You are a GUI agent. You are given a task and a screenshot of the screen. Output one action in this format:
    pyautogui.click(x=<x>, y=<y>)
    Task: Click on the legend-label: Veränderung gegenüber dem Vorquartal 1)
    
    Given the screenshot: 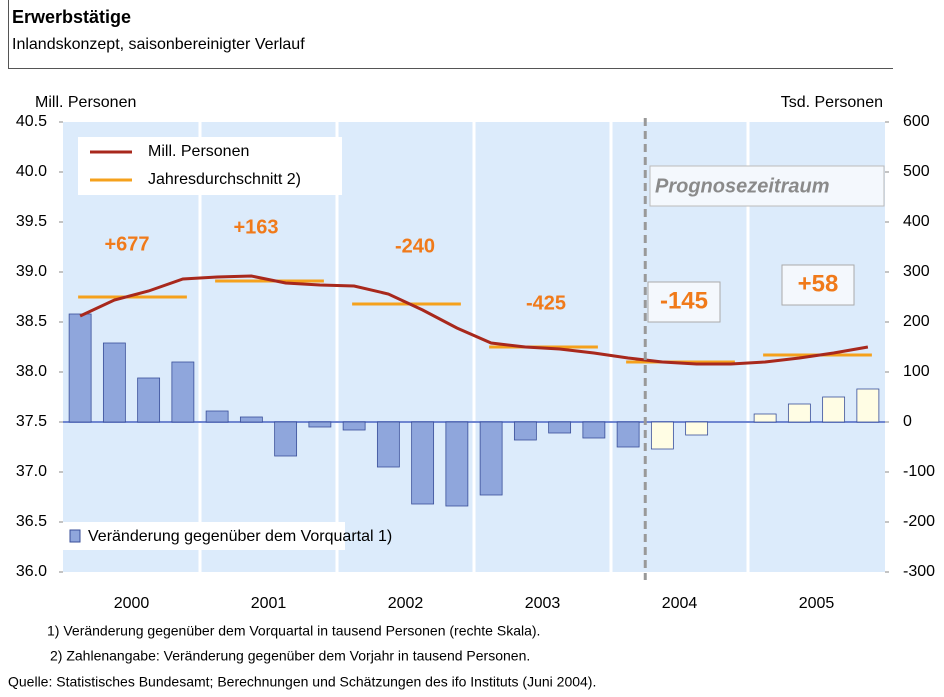 What is the action you would take?
    pyautogui.click(x=240, y=536)
    